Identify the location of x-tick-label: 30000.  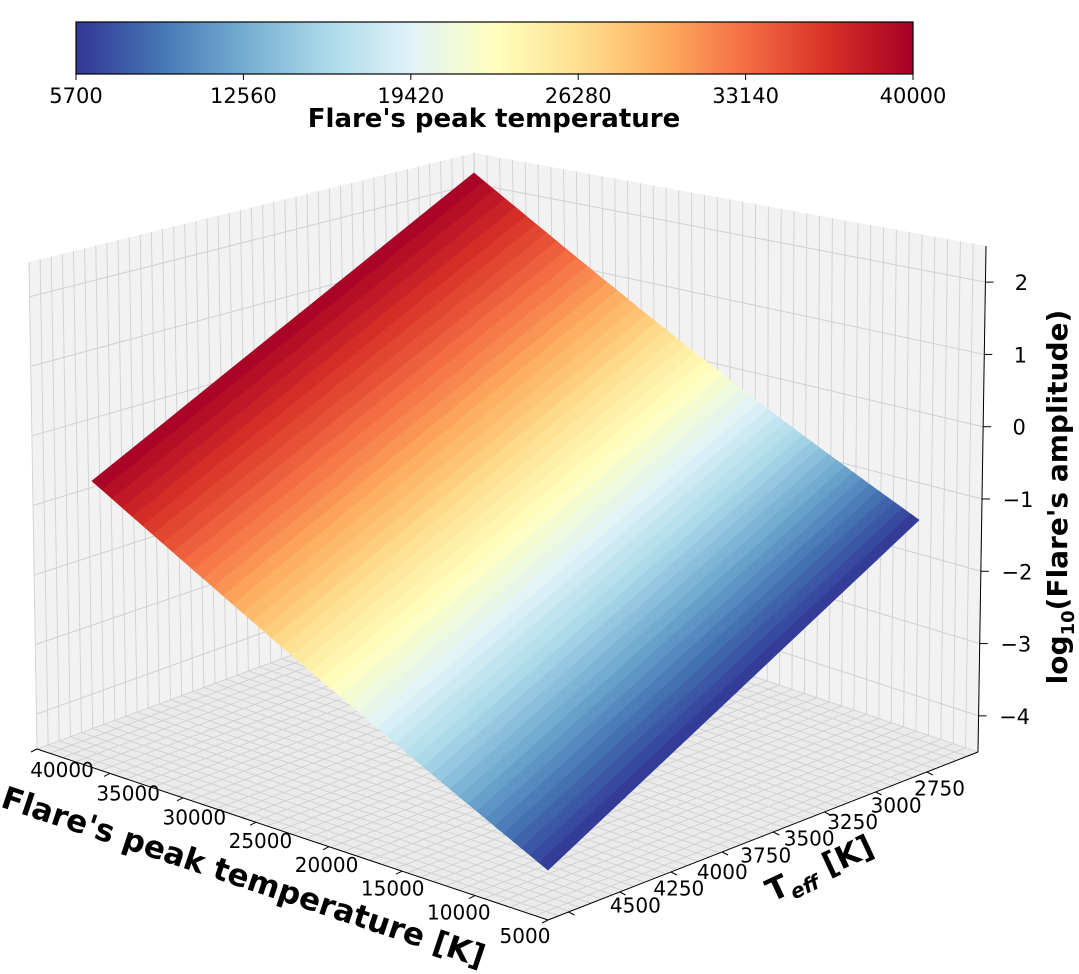
(194, 817).